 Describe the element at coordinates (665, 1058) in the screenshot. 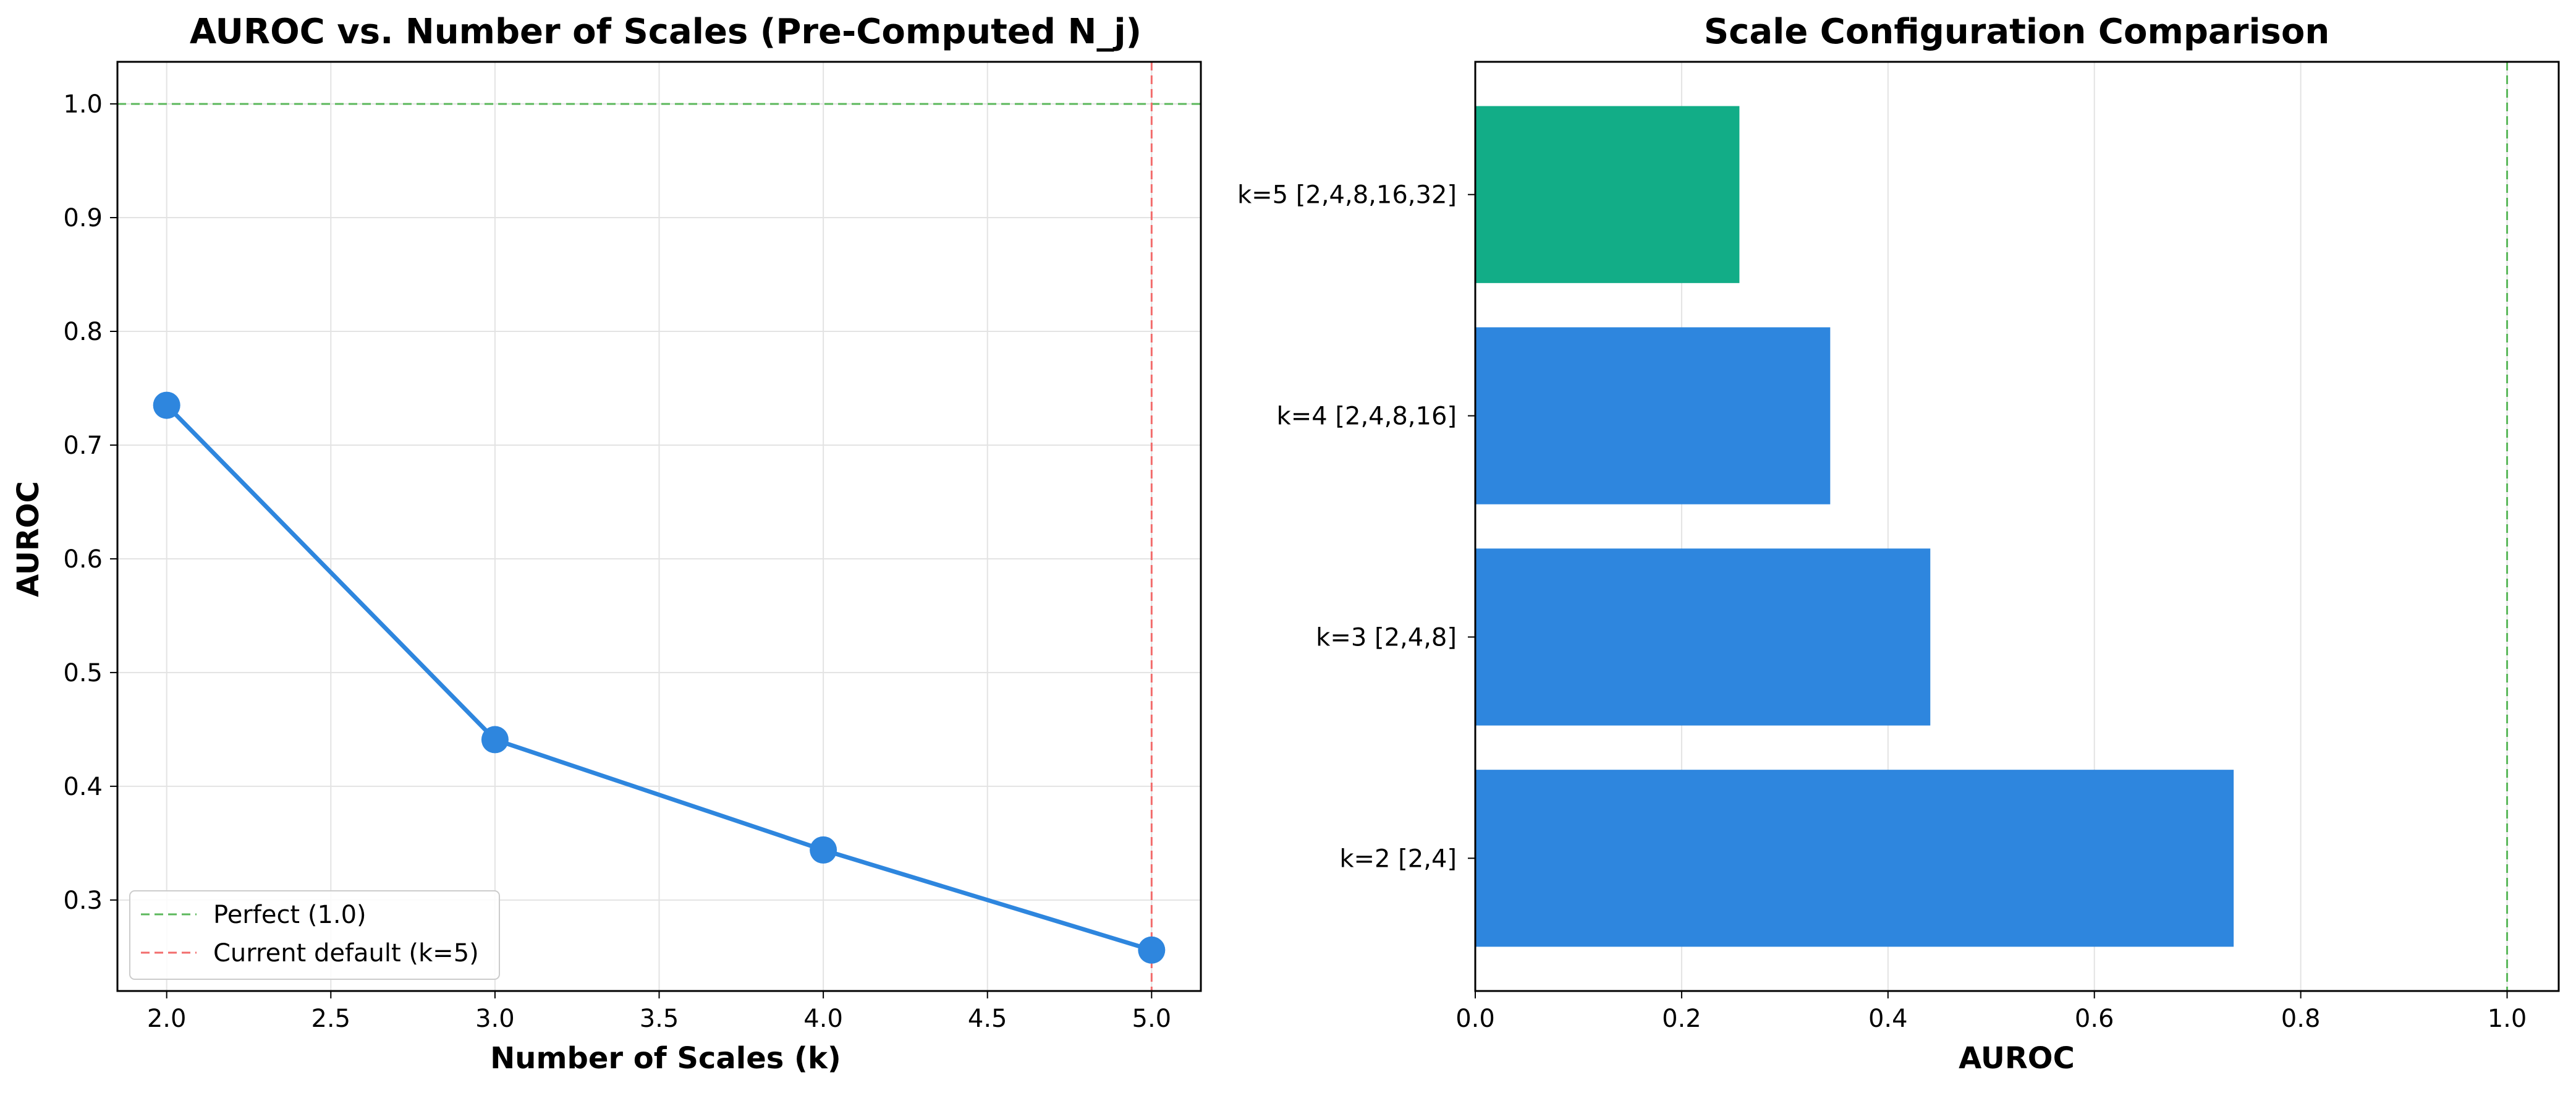

I see `x-axis-label: Number of Scales (k)` at that location.